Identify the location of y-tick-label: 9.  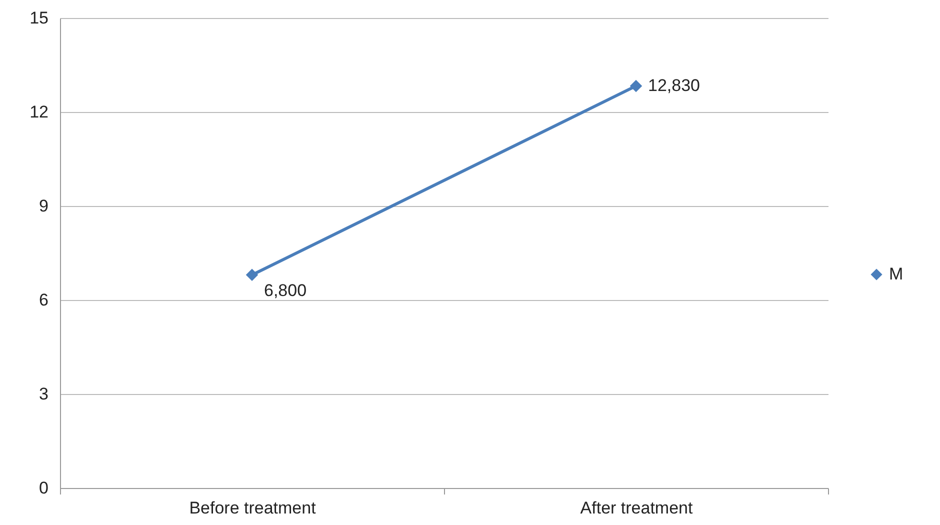
(43, 206).